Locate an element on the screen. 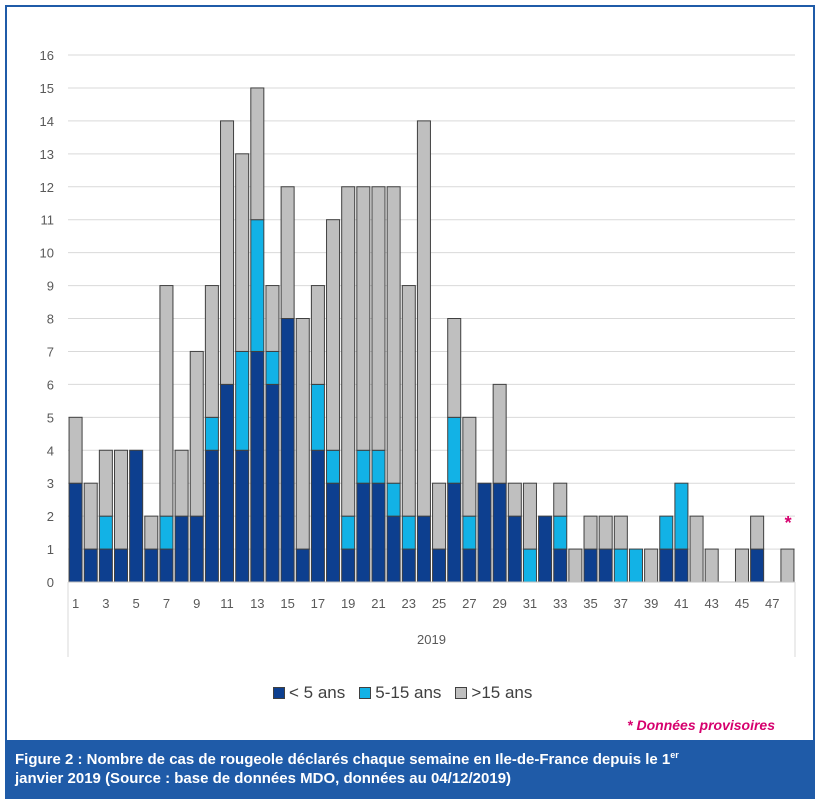  legend-swatch-under5 is located at coordinates (279, 693).